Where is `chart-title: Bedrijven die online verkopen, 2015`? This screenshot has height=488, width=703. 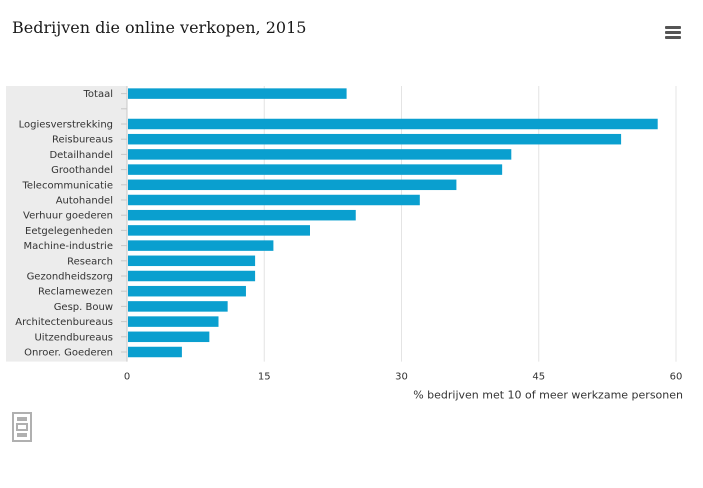 chart-title: Bedrijven die online verkopen, 2015 is located at coordinates (159, 27).